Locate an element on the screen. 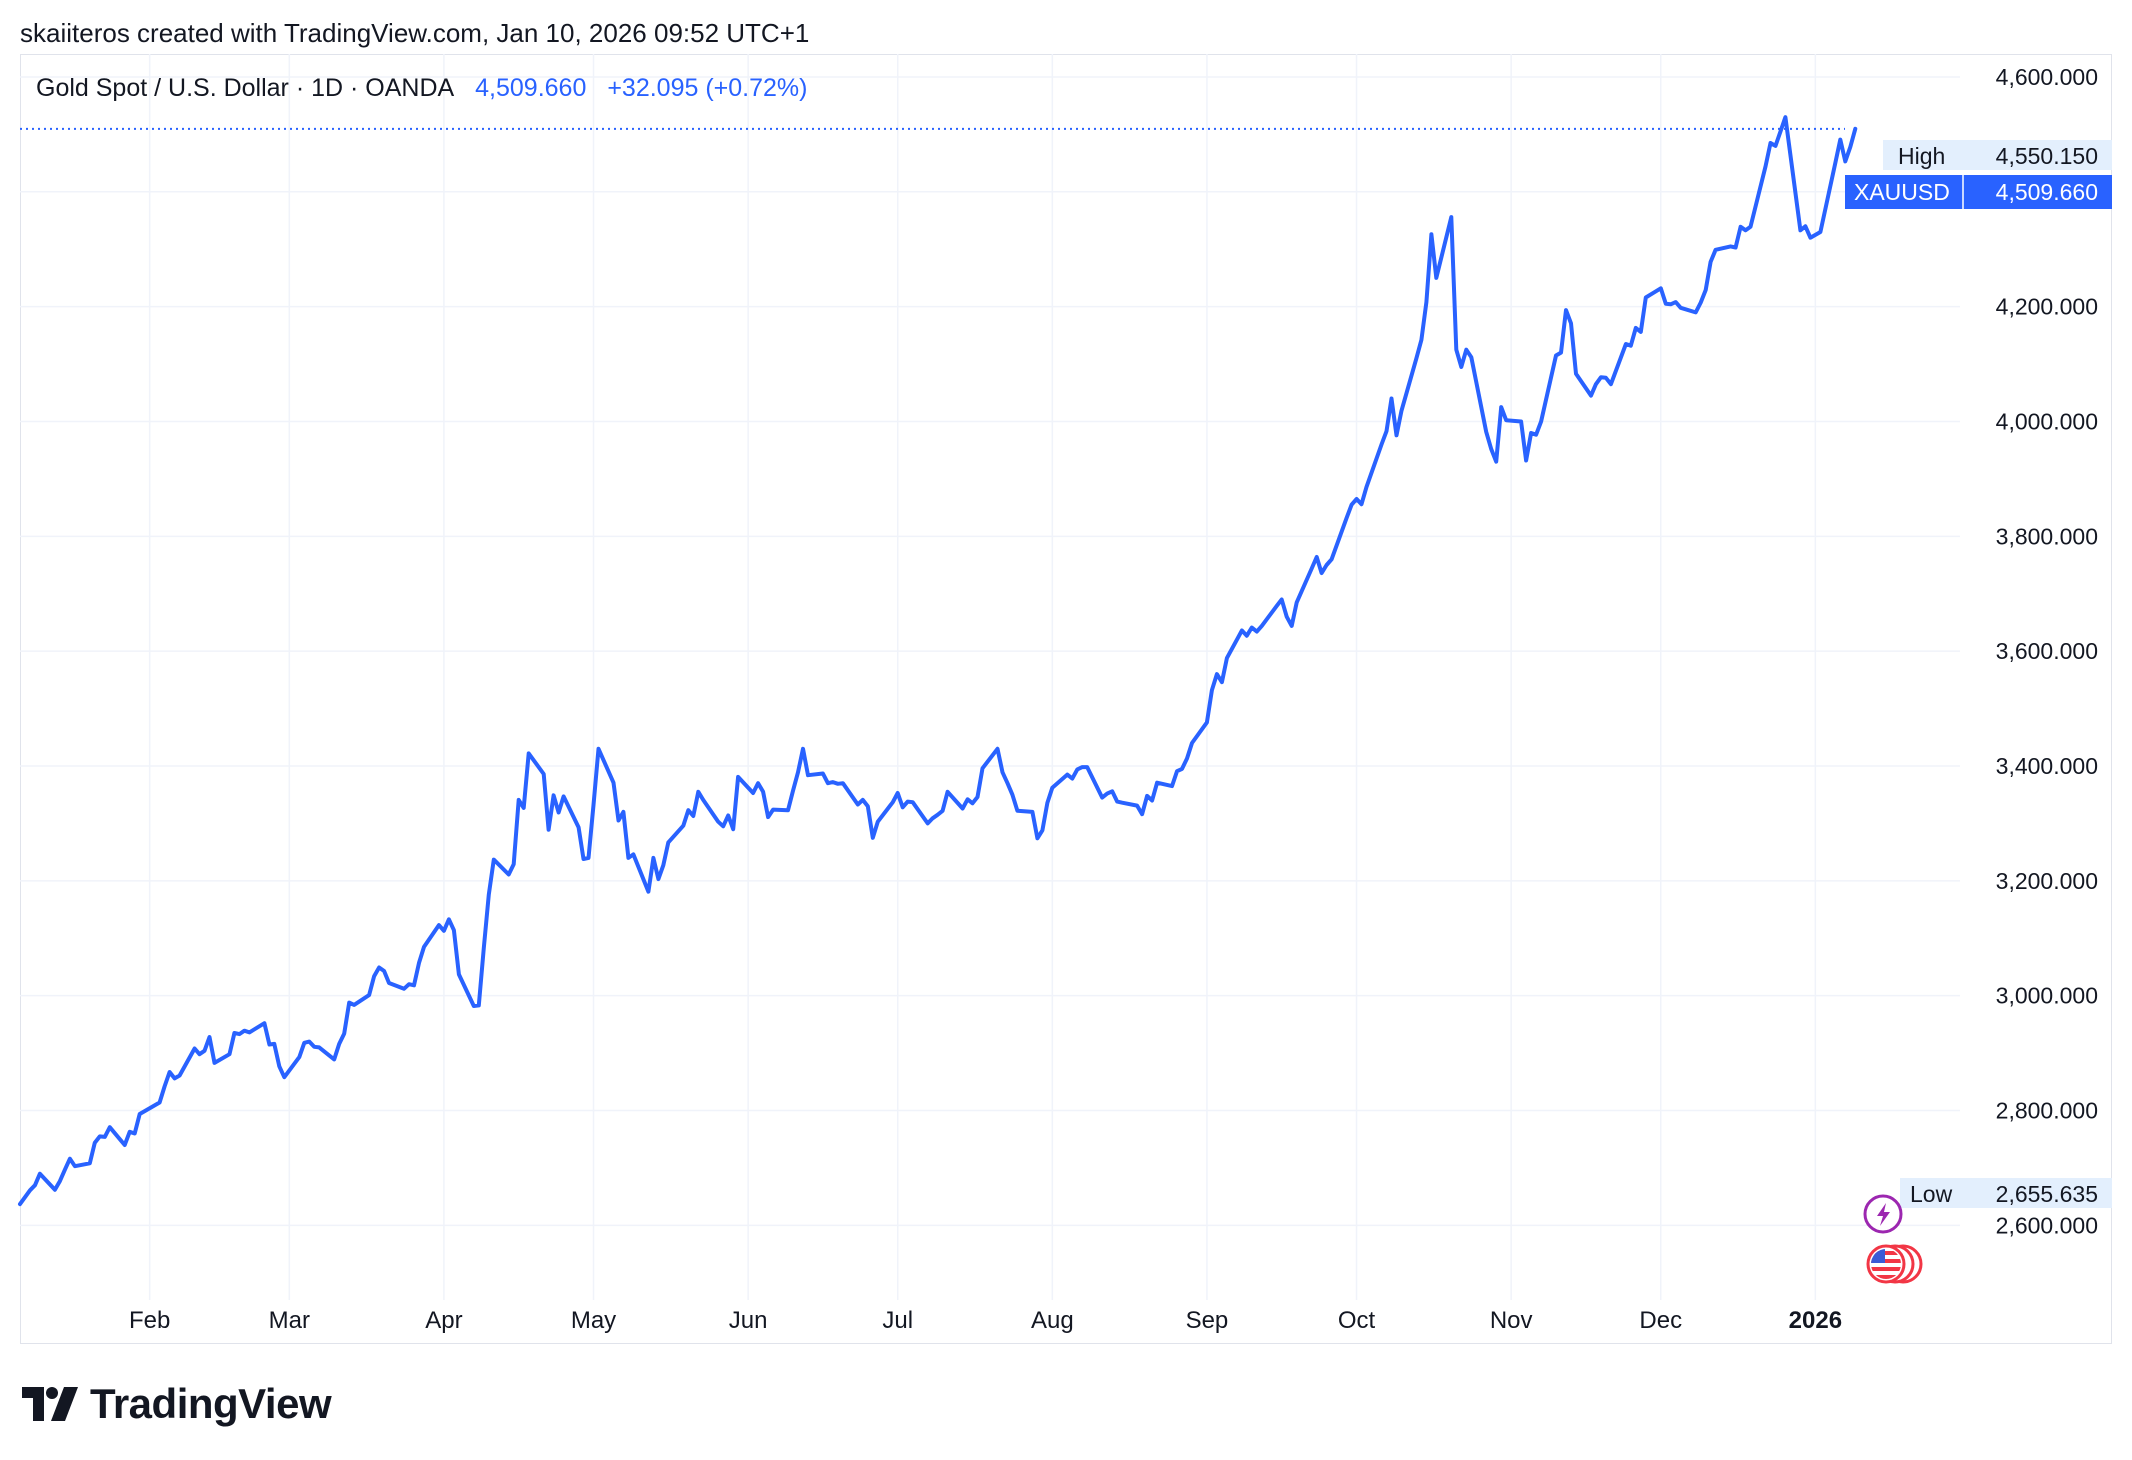 The height and width of the screenshot is (1460, 2132). low-badge-label: Low is located at coordinates (1931, 1194).